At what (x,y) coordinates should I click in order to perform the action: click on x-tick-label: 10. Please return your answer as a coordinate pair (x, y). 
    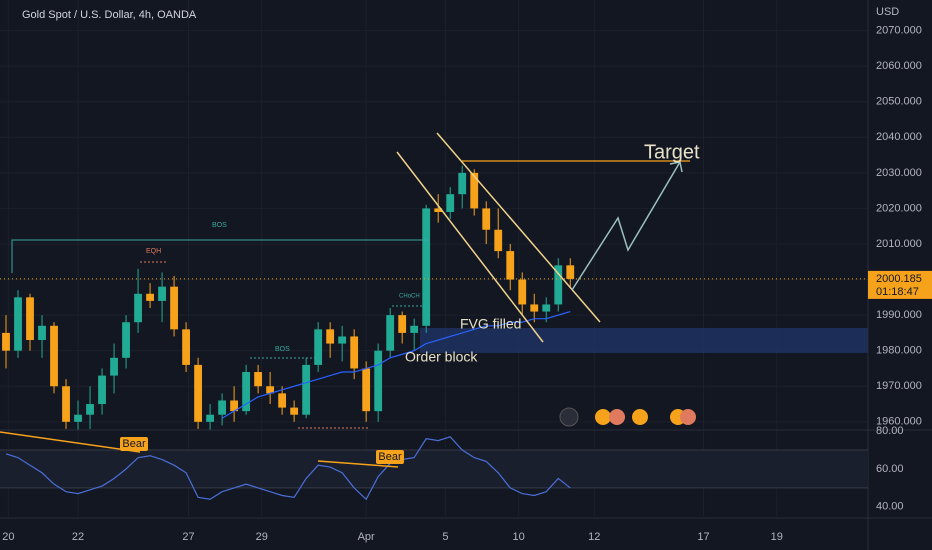
    Looking at the image, I should click on (519, 537).